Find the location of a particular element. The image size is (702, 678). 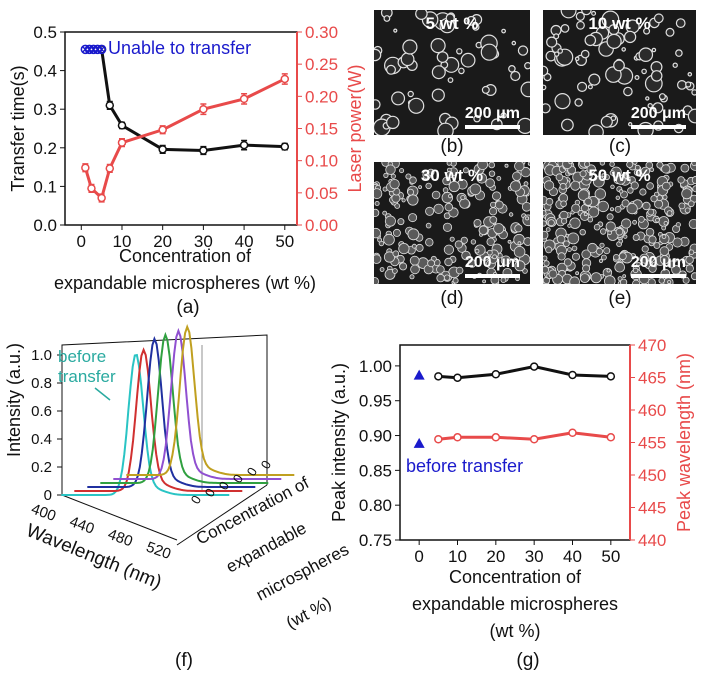

scale-bar: 200 μm is located at coordinates (658, 266).